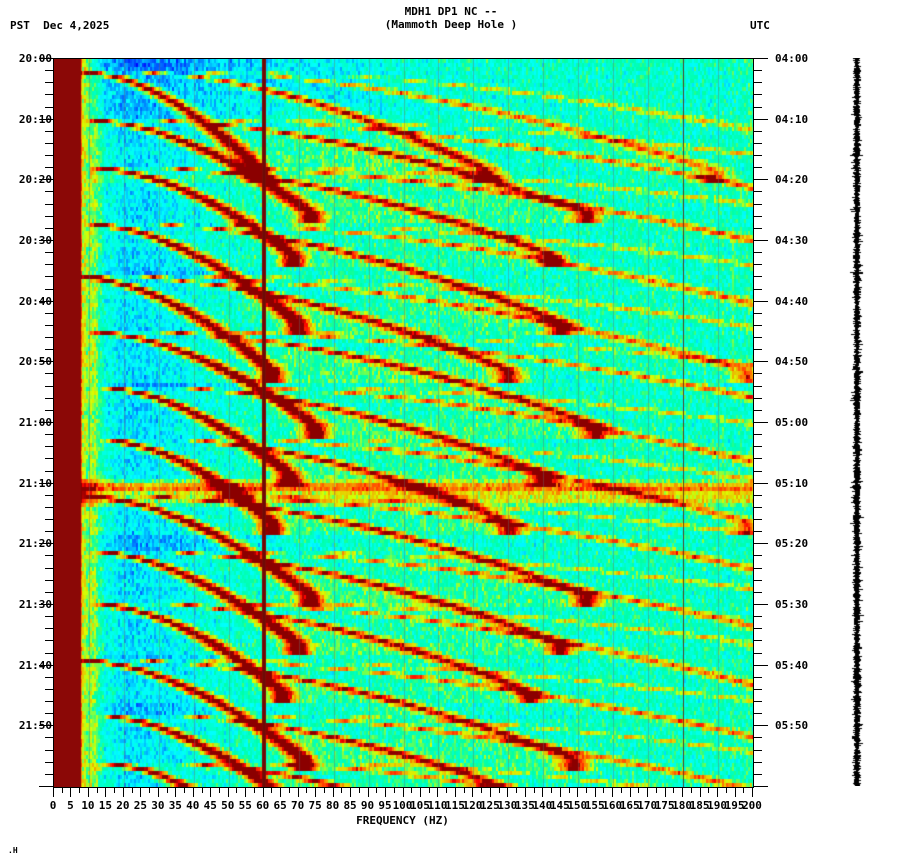 This screenshot has width=902, height=864. Describe the element at coordinates (35, 180) in the screenshot. I see `time-label-pst: 20:20` at that location.